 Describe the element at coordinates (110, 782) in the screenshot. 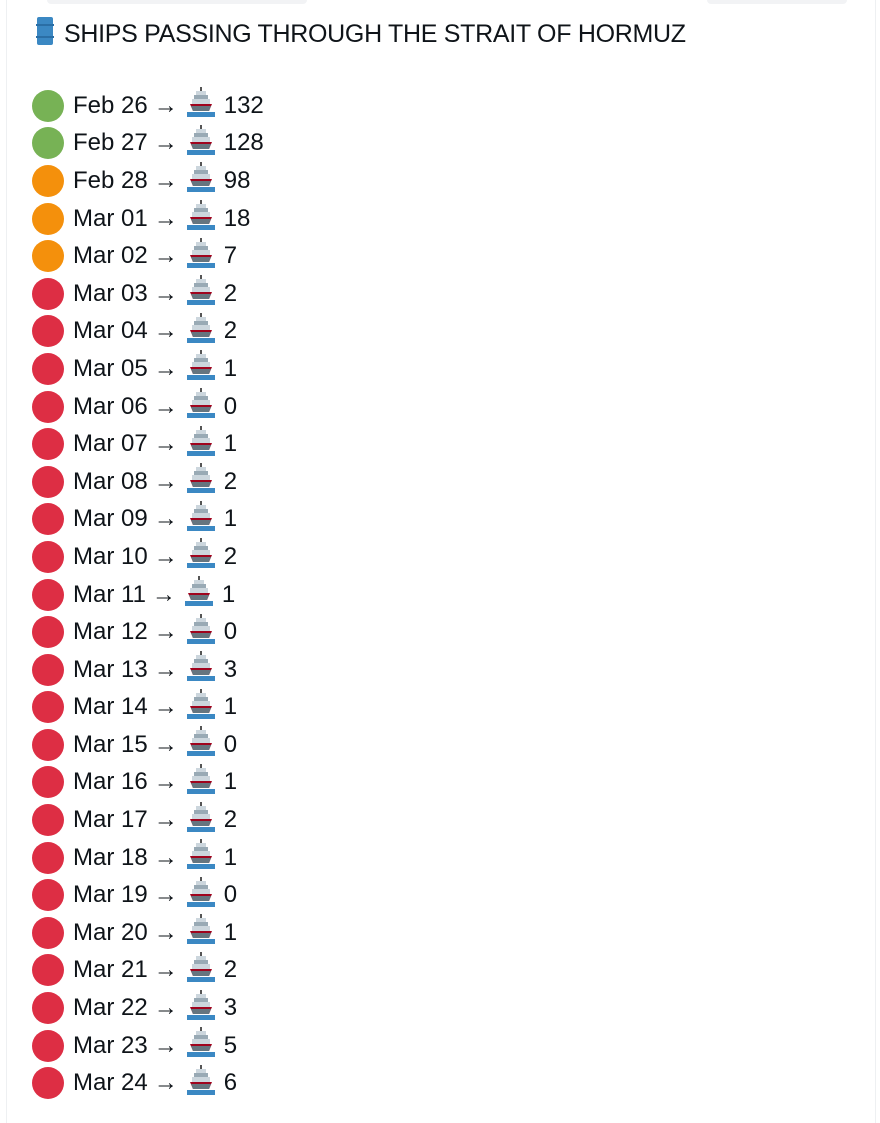

I see `date-label: Mar 16` at that location.